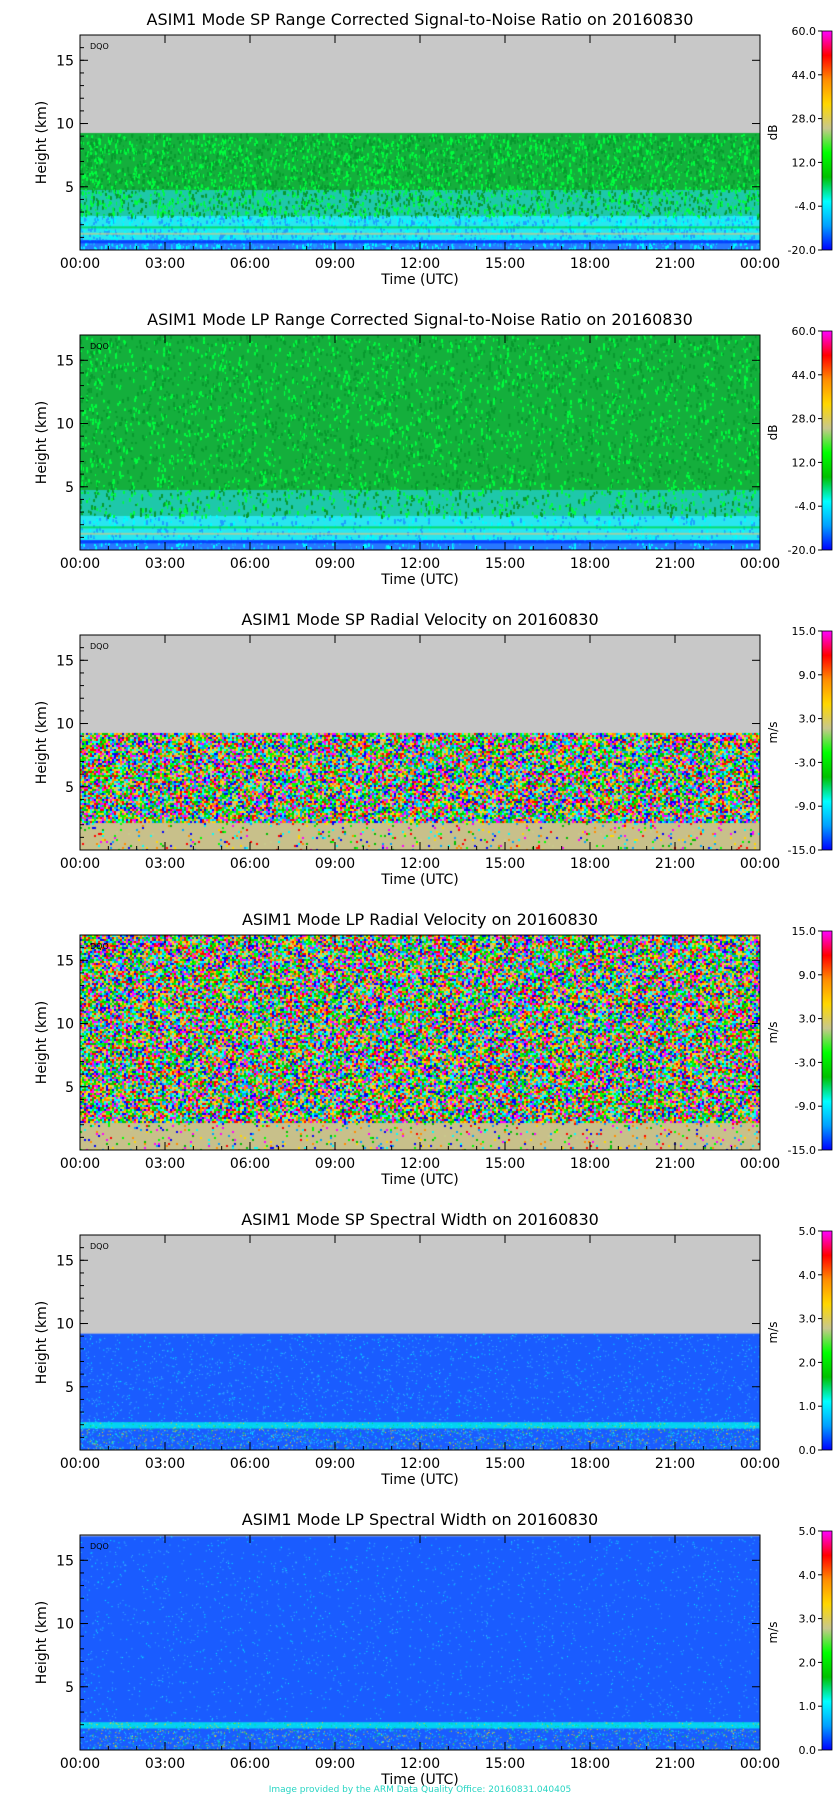 The image size is (840, 1800). Describe the element at coordinates (804, 331) in the screenshot. I see `colorbar-tick-label: 60.0` at that location.